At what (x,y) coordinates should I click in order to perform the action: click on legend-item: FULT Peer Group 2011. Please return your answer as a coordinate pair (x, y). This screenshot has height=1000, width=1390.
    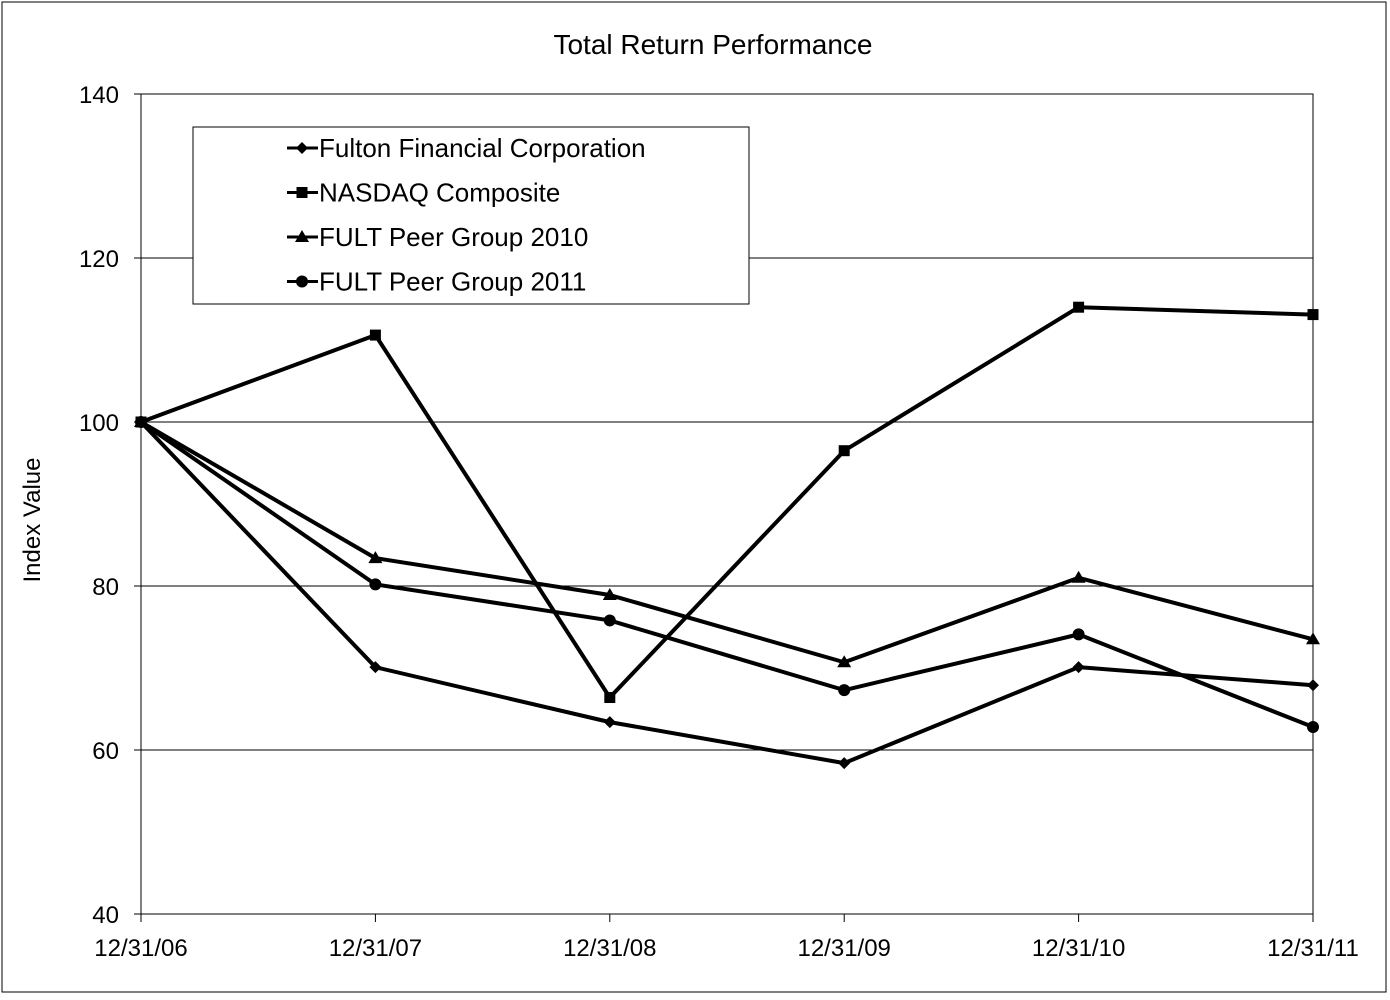
    Looking at the image, I should click on (436, 282).